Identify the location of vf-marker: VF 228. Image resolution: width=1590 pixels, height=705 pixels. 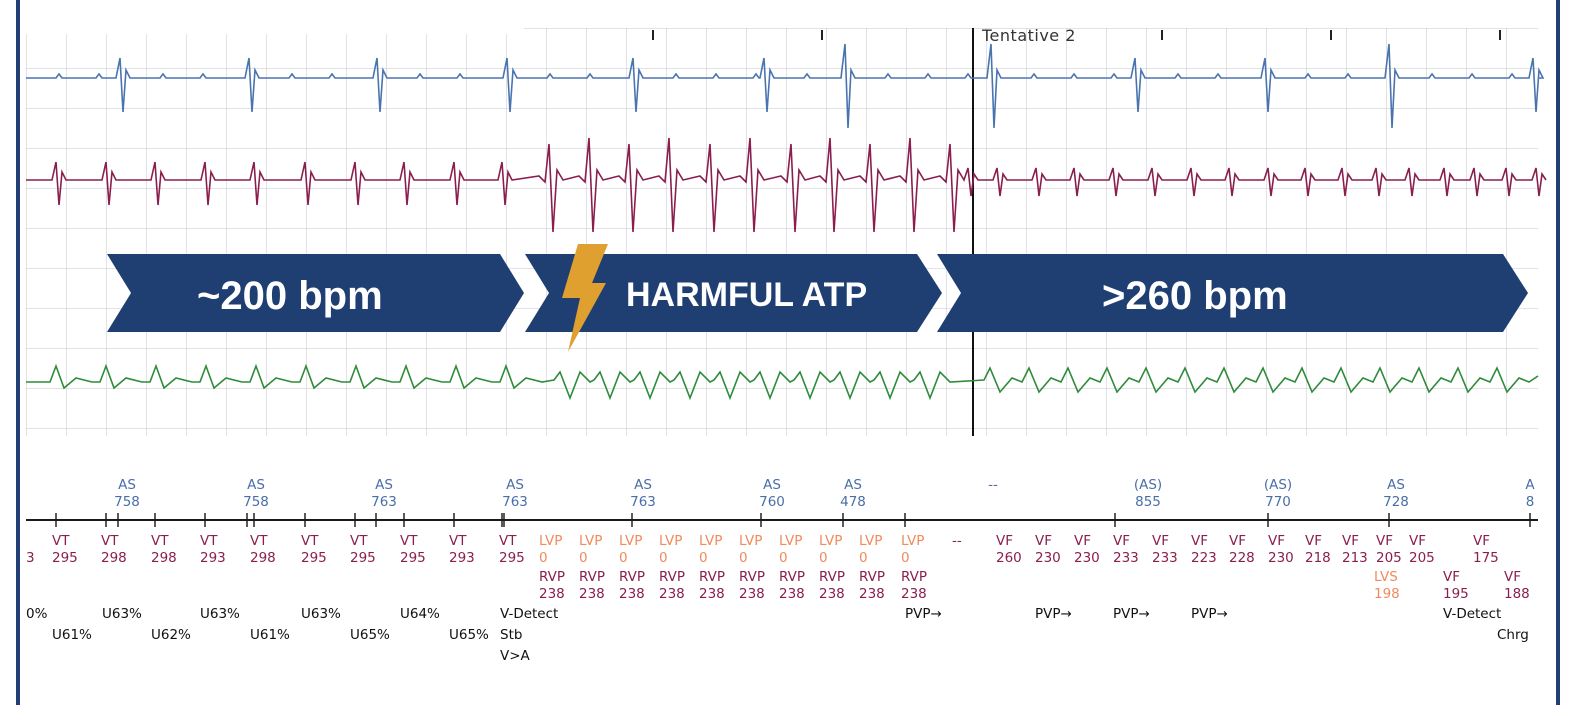
(1242, 549).